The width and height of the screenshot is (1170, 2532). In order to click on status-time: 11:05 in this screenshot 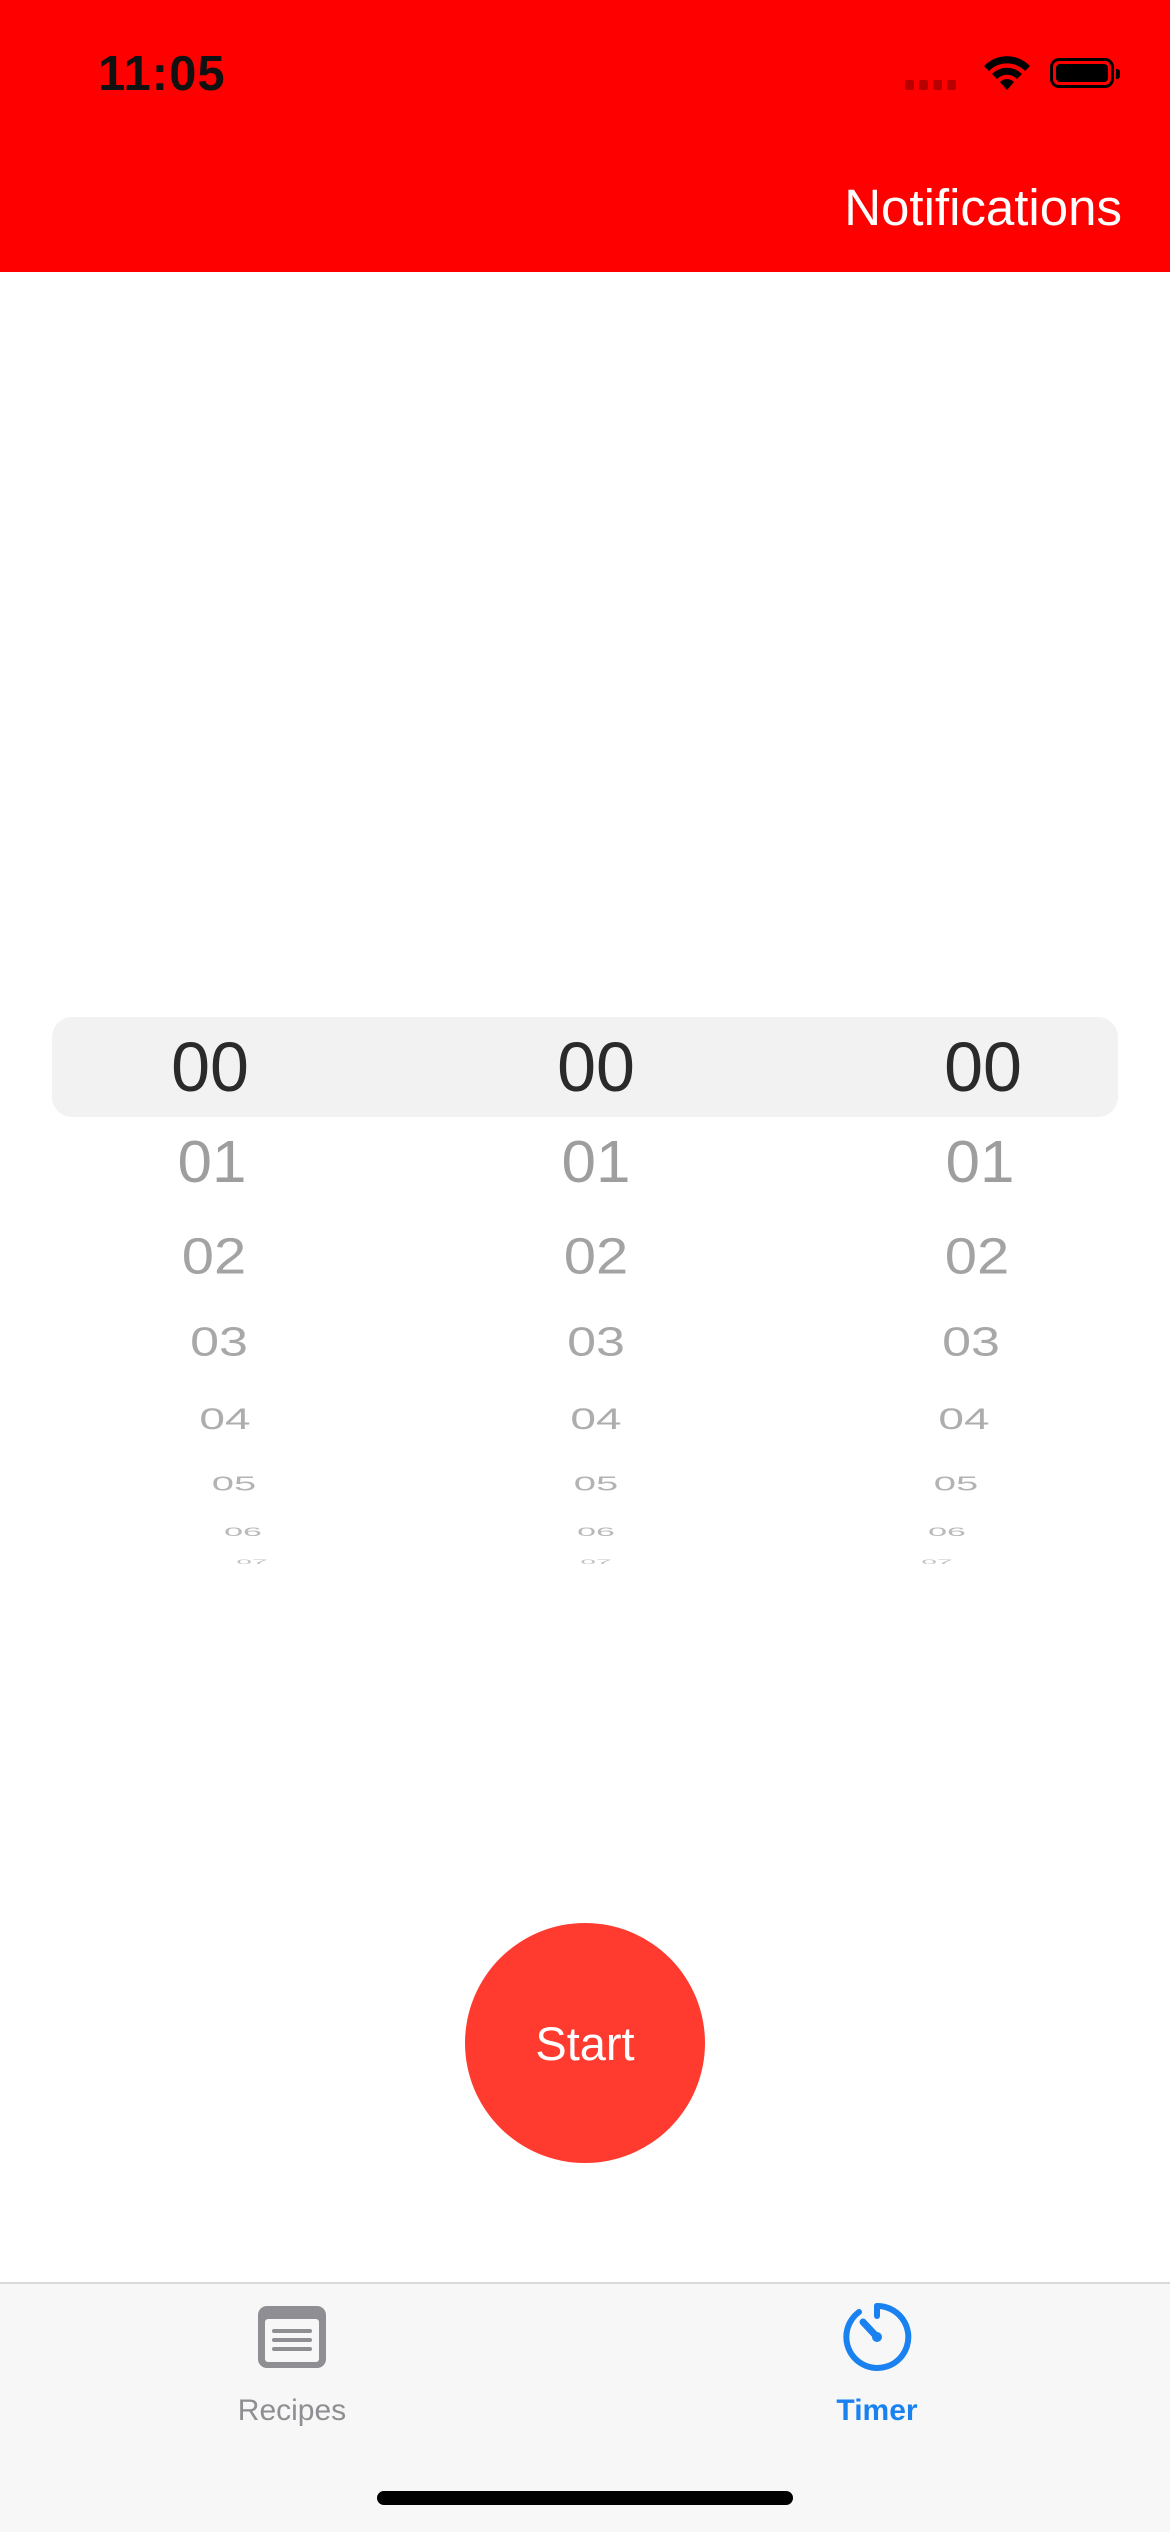, I will do `click(162, 74)`.